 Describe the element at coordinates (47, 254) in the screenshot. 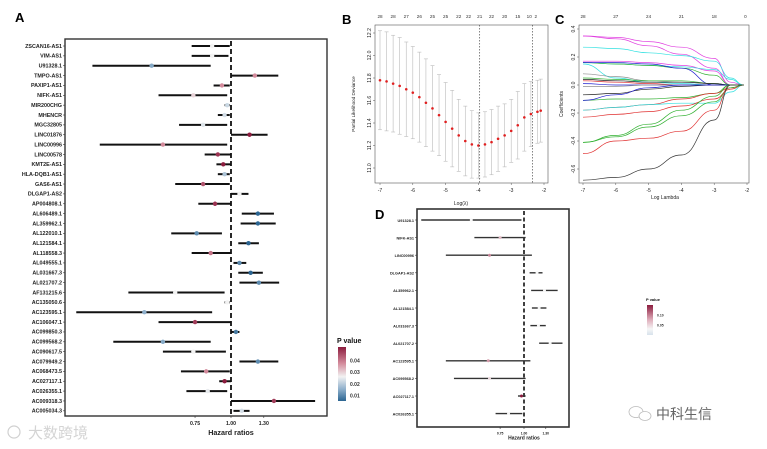

I see `gene-label: AL118558.3` at that location.